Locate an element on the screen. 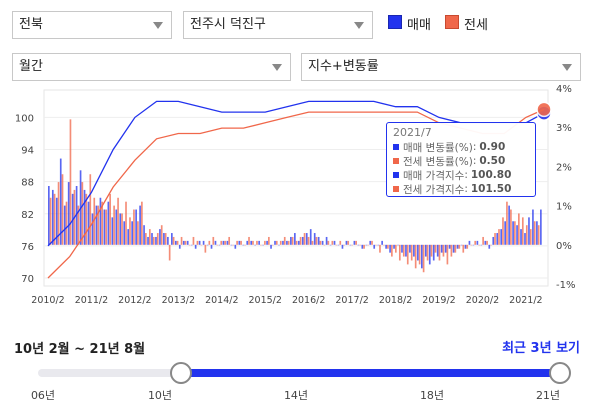 Image resolution: width=600 pixels, height=410 pixels. range-label: 10년 2월 ~ 21년 8월 is located at coordinates (80, 349).